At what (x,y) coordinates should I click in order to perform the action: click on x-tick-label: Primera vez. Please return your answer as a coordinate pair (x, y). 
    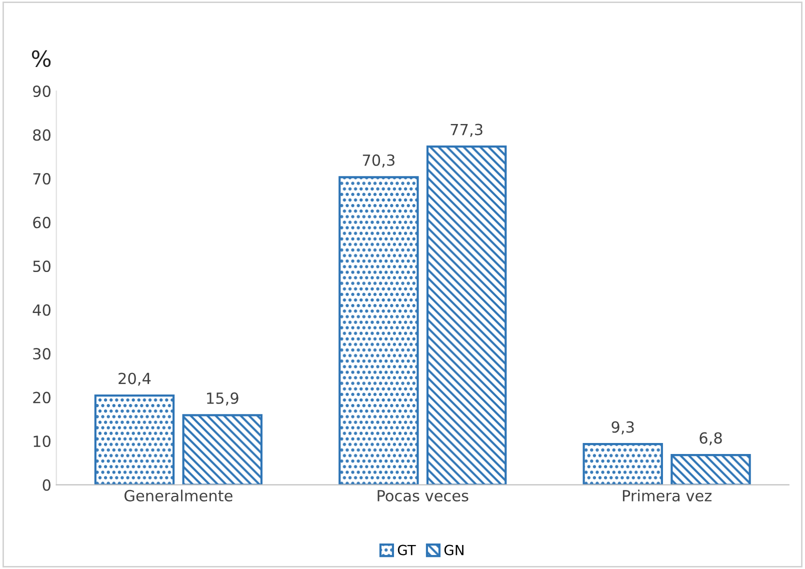
    Looking at the image, I should click on (667, 496).